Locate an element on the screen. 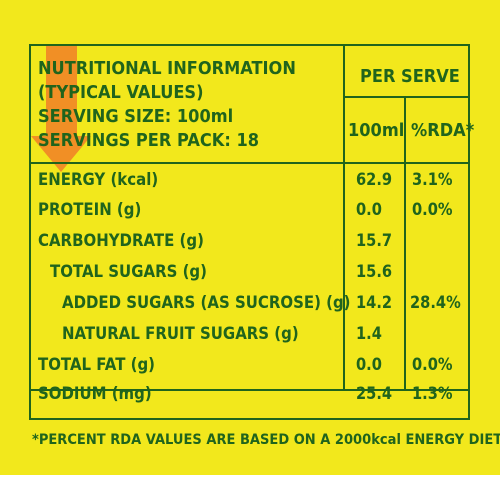 The width and height of the screenshot is (500, 500). column-100ml-heading: 100ml is located at coordinates (376, 130).